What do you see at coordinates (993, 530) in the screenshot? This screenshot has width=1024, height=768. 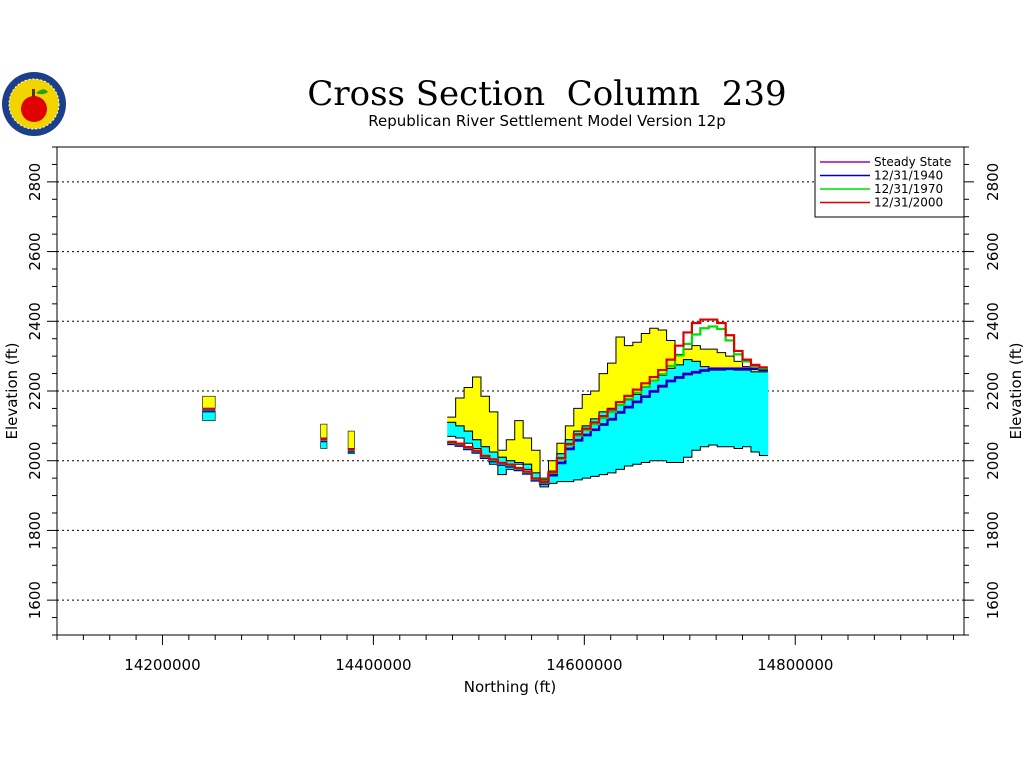 I see `y-tick-label-right: 1800` at bounding box center [993, 530].